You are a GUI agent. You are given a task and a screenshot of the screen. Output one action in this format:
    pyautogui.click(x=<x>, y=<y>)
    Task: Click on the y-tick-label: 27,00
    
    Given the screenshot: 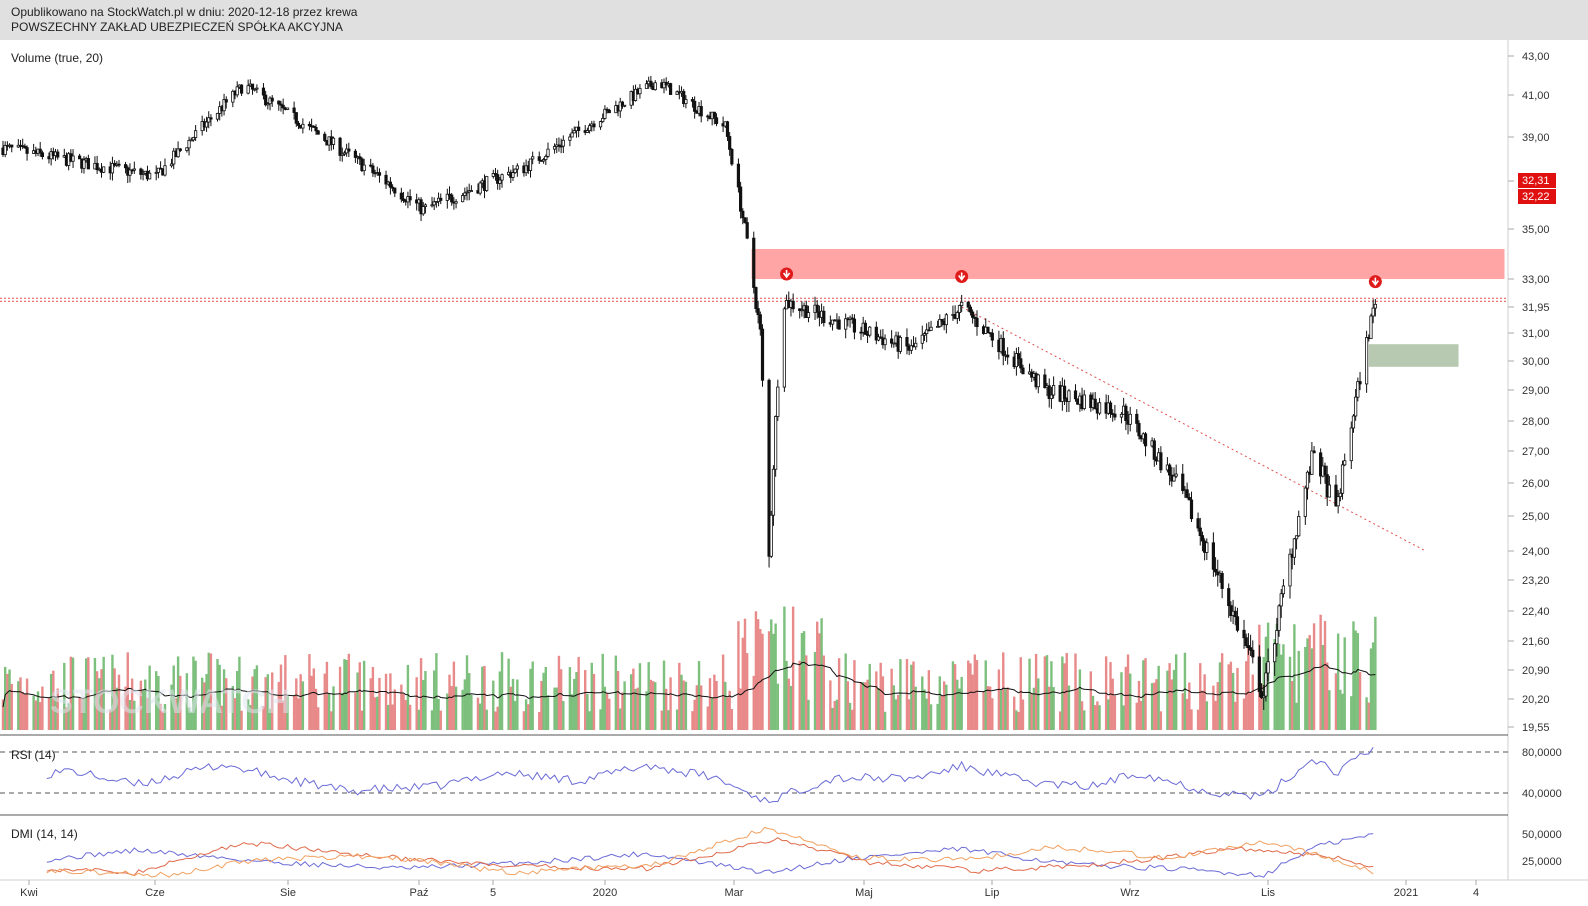 What is the action you would take?
    pyautogui.click(x=1536, y=452)
    